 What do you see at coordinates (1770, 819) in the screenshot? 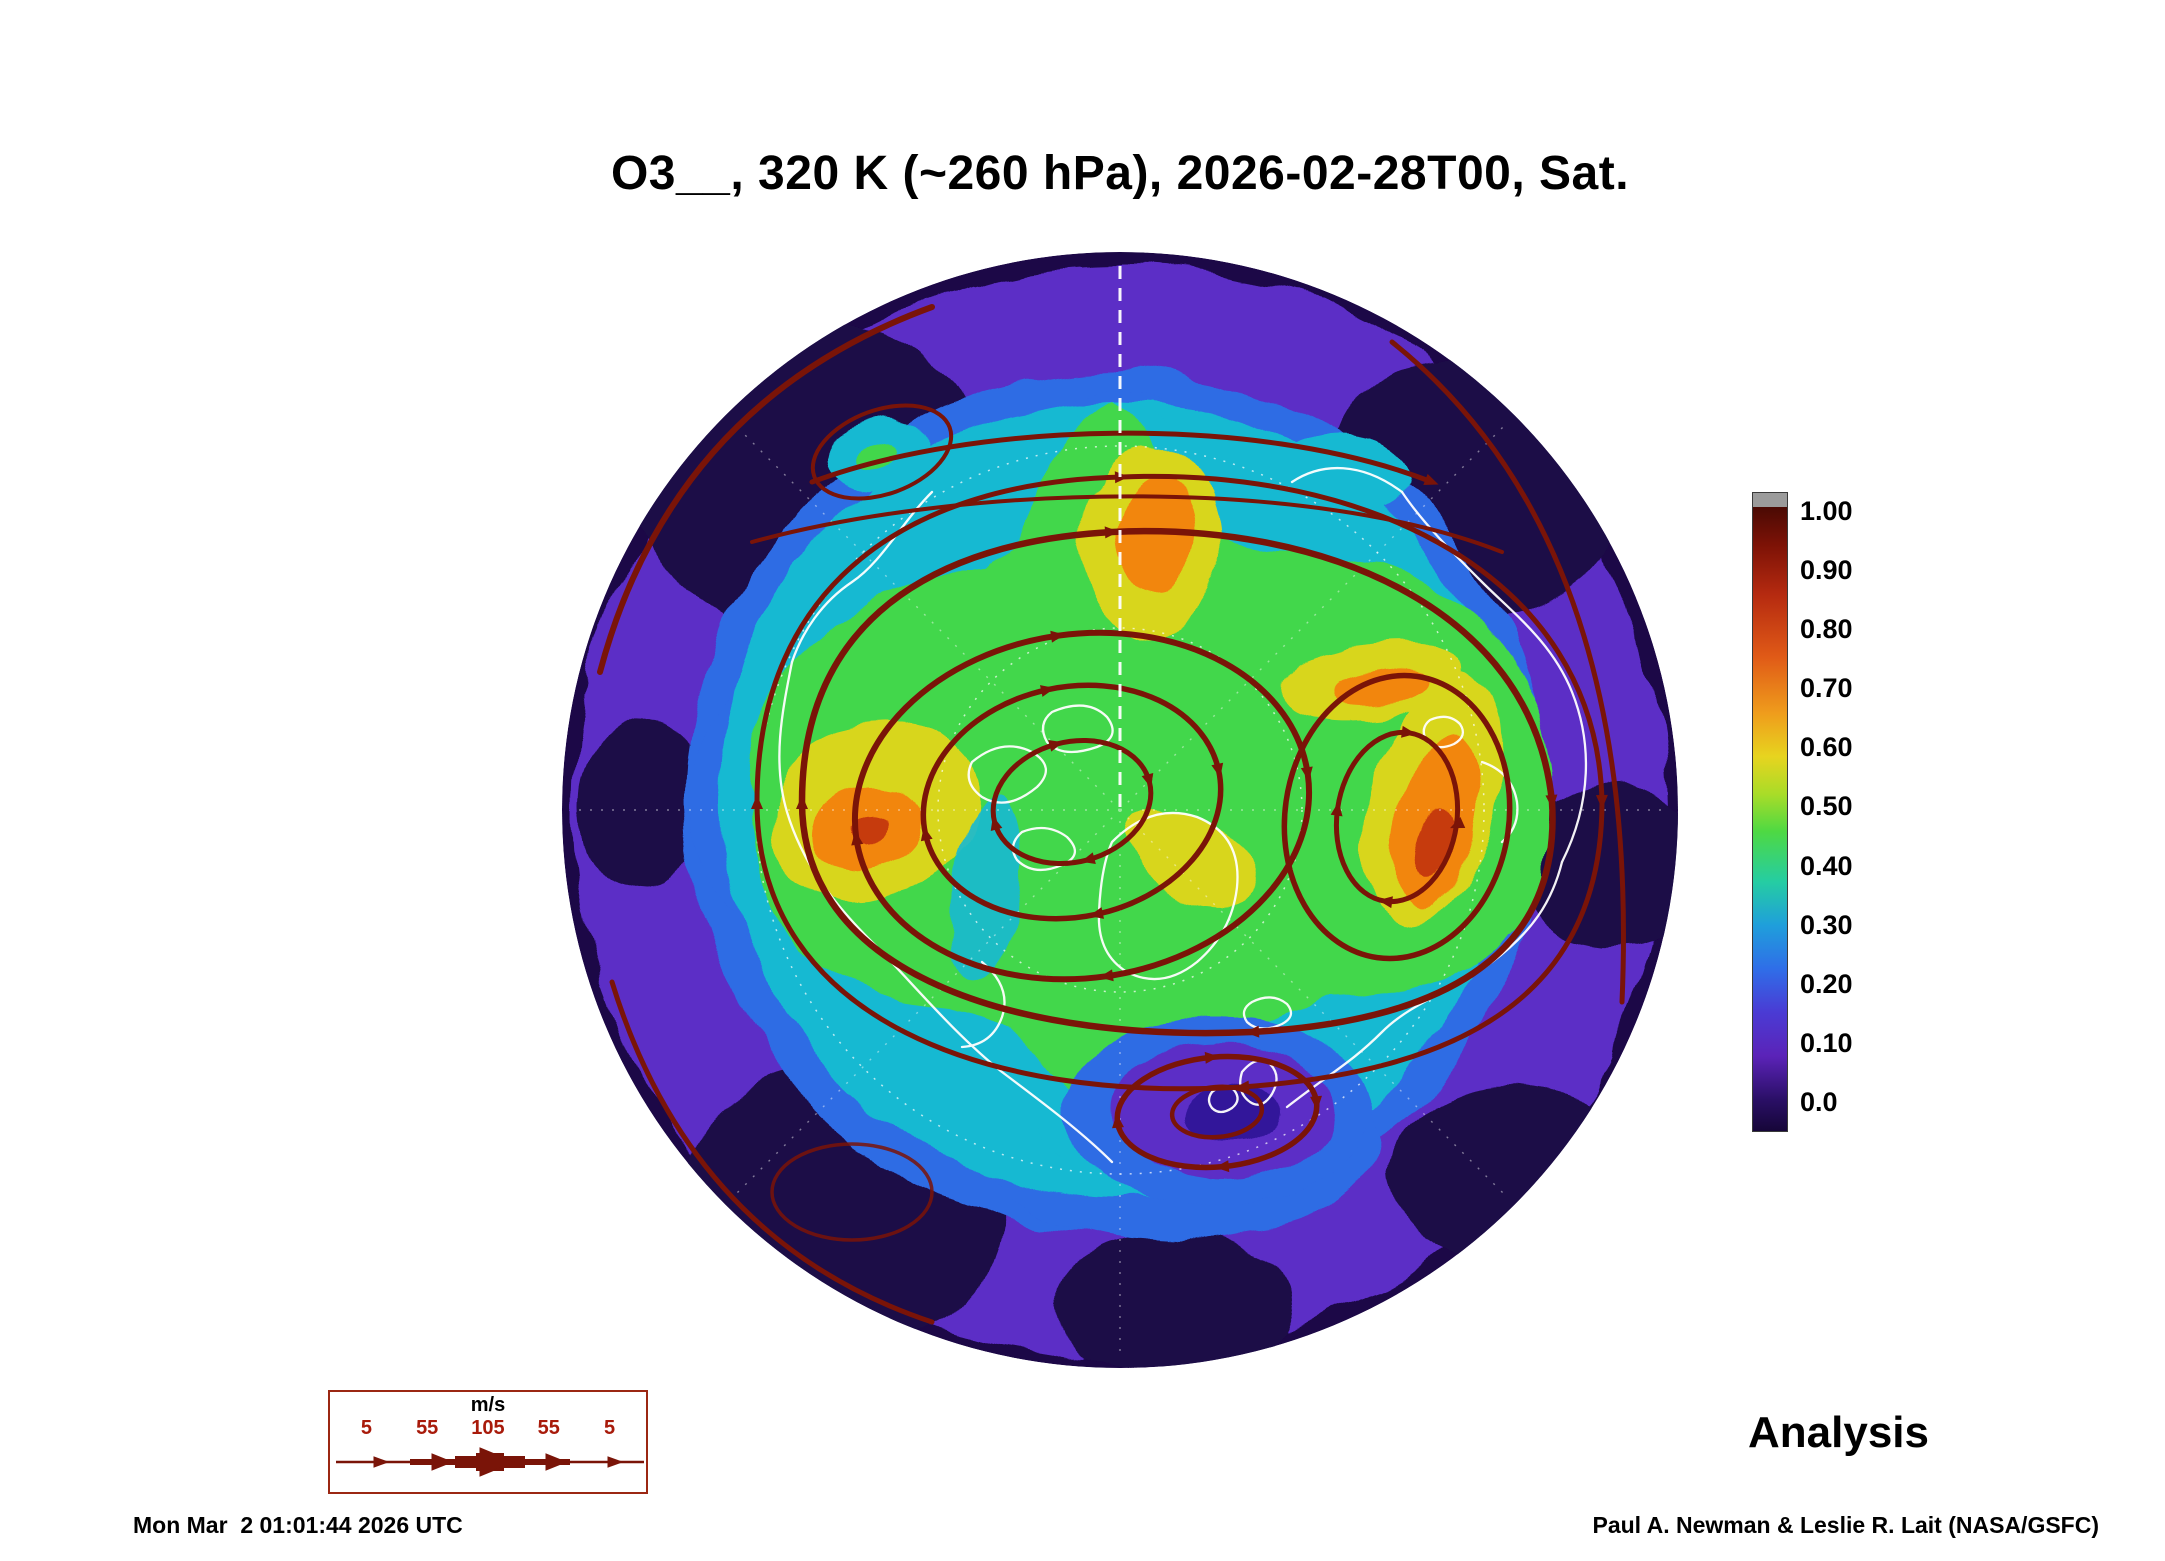
I see `colorbar-gradient` at bounding box center [1770, 819].